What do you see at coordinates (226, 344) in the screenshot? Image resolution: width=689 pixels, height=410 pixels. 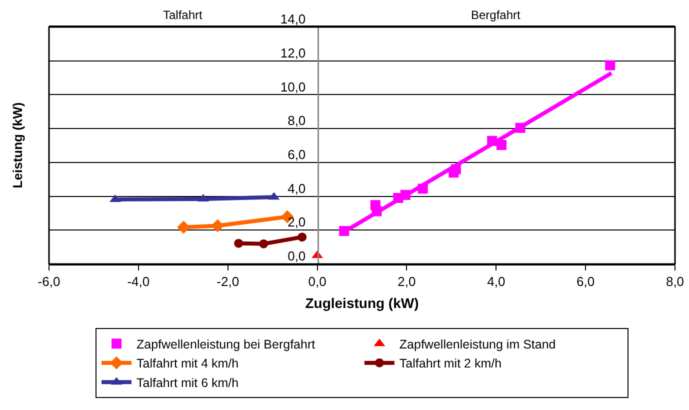 I see `legend-label: Zapfwellenleistung bei Bergfahrt` at bounding box center [226, 344].